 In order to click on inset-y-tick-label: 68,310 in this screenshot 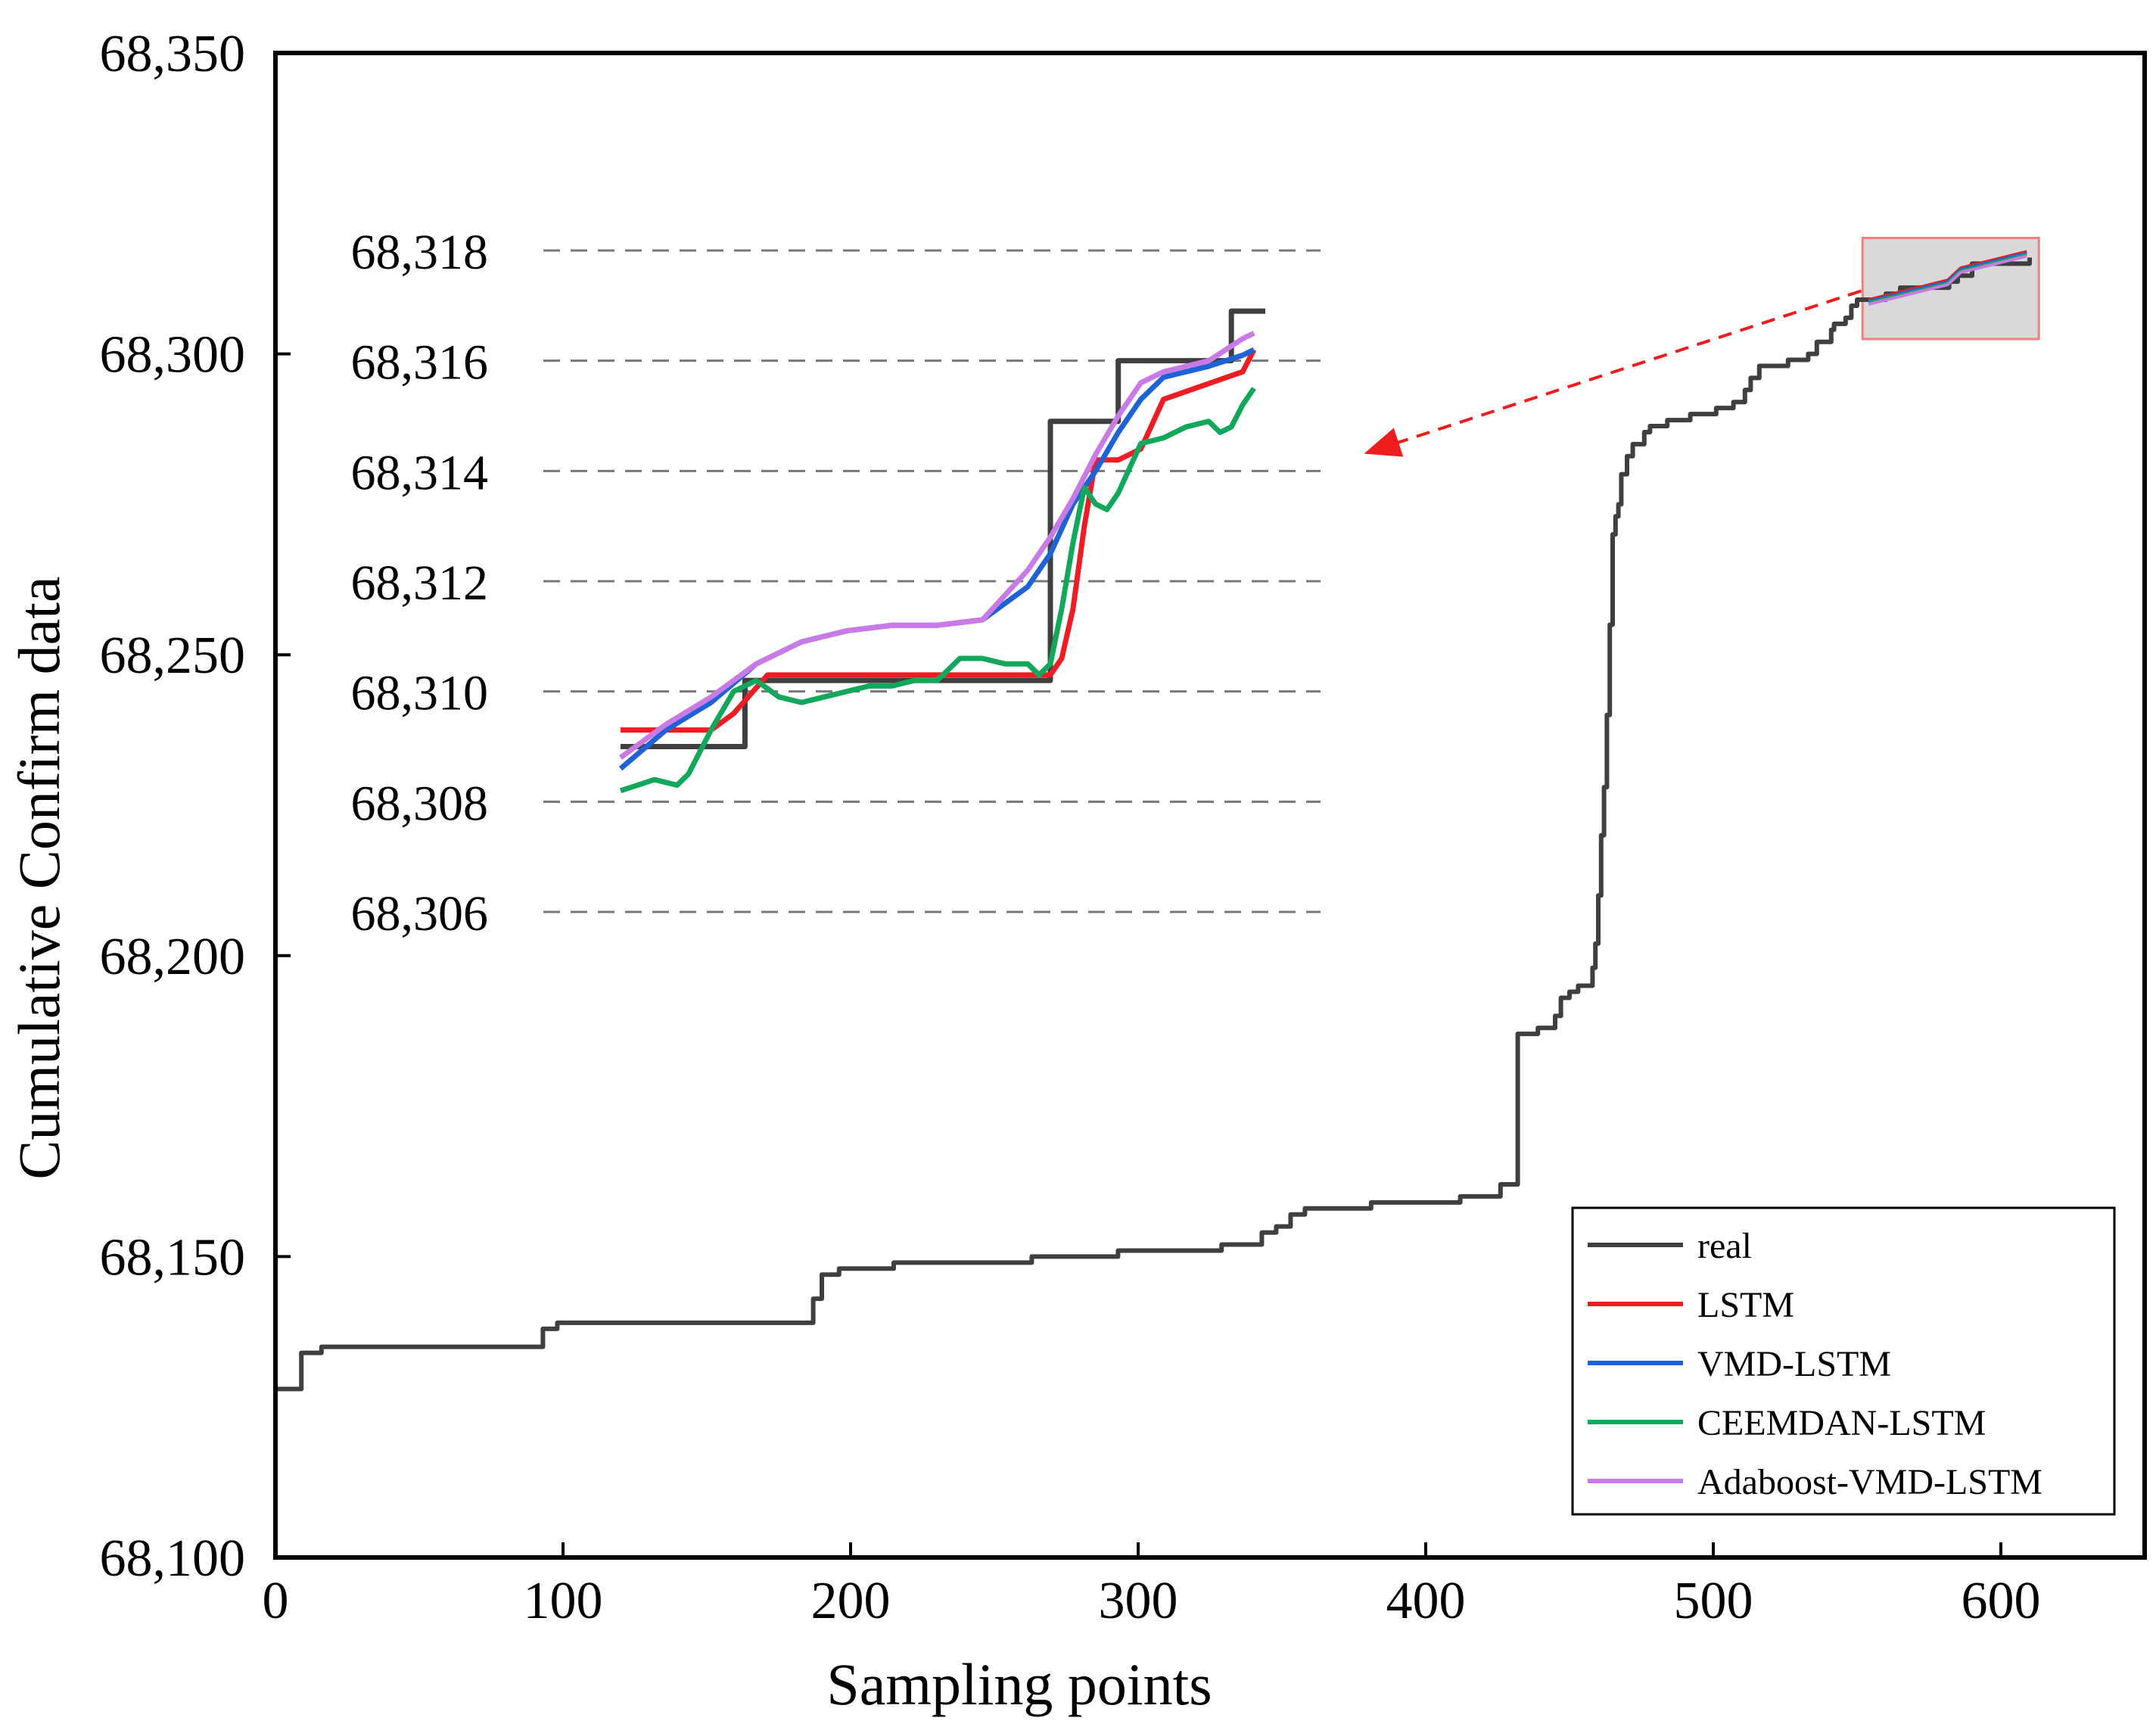, I will do `click(420, 693)`.